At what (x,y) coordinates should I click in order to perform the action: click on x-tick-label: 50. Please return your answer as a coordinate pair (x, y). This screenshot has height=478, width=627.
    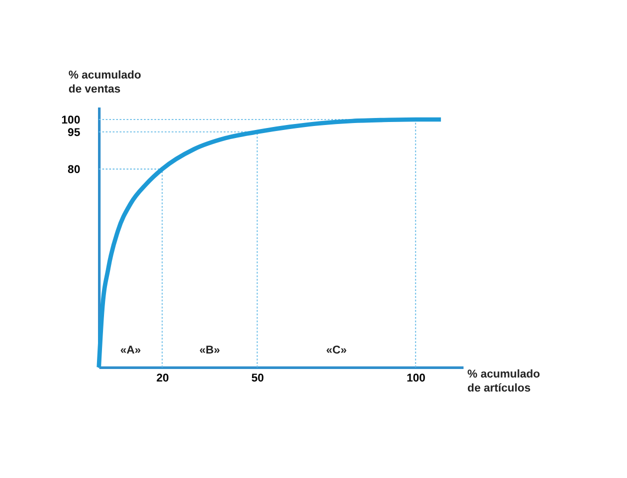
    Looking at the image, I should click on (257, 378).